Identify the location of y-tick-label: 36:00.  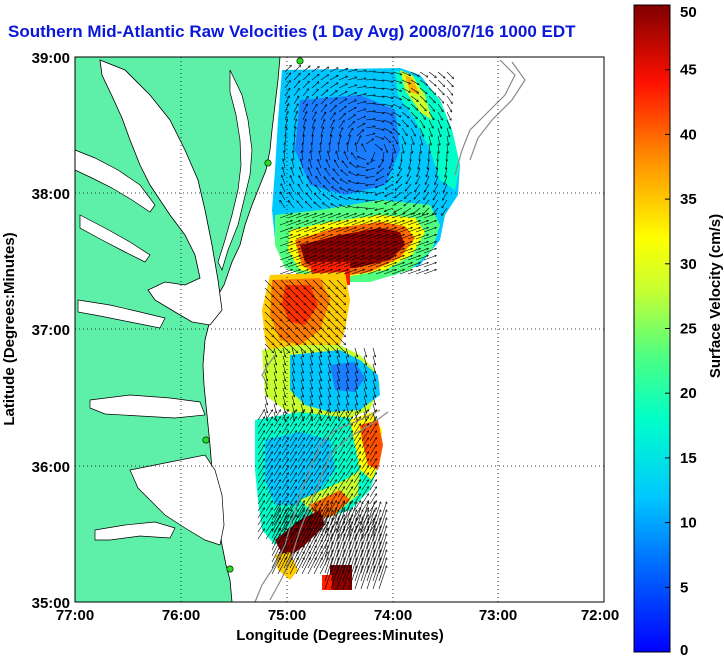
(51, 467).